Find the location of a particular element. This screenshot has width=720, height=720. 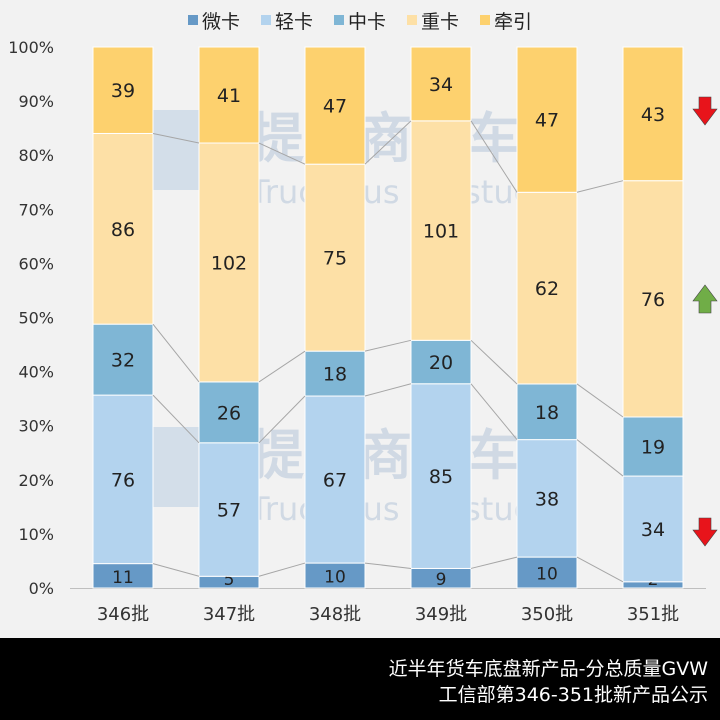

data-label: 75 is located at coordinates (335, 259).